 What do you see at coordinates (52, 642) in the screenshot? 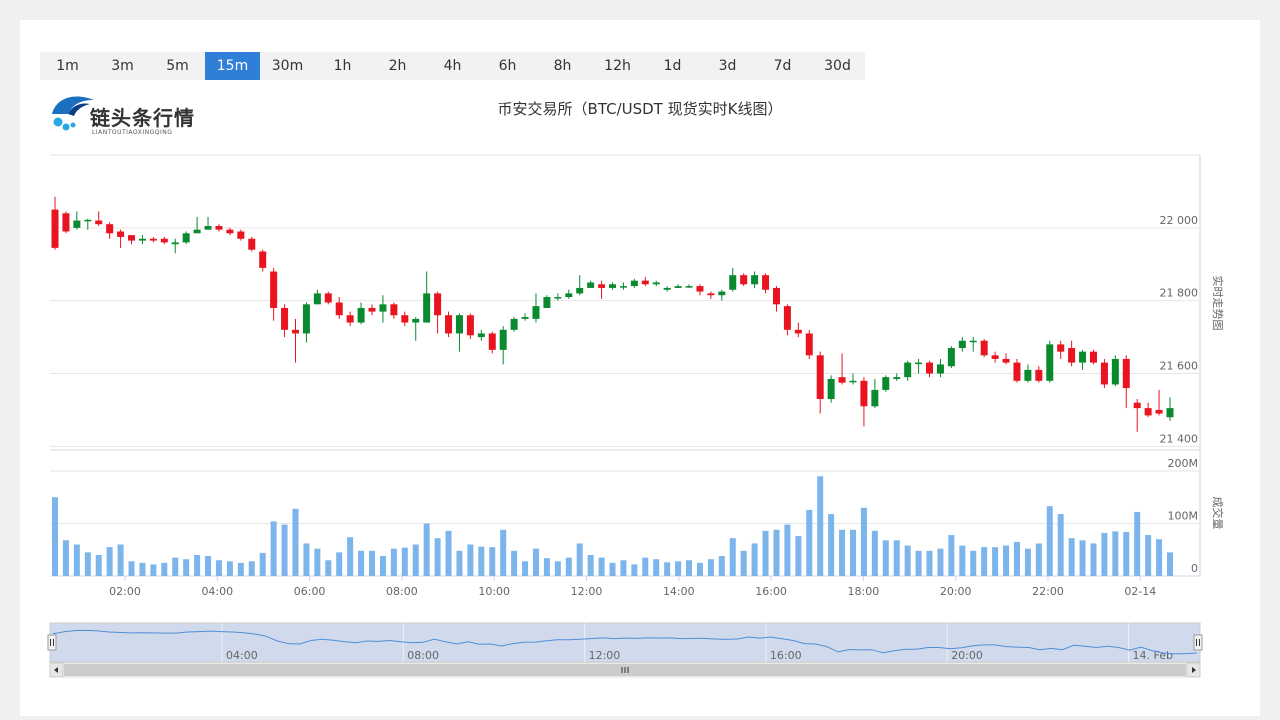
I see `navigator-handle-left` at bounding box center [52, 642].